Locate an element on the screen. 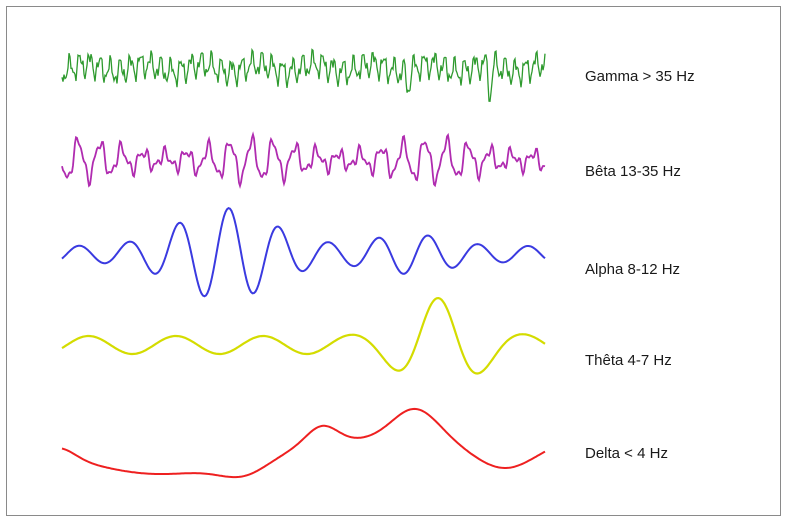 This screenshot has height=521, width=793. beta-waveform is located at coordinates (303, 160).